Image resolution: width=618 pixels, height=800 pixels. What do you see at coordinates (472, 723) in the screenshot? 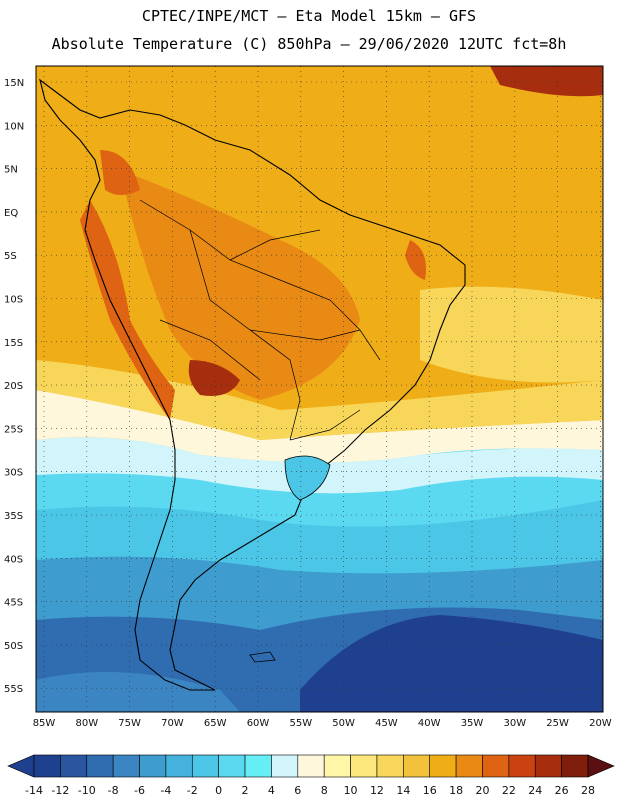
I see `lon-label: 35W` at bounding box center [472, 723].